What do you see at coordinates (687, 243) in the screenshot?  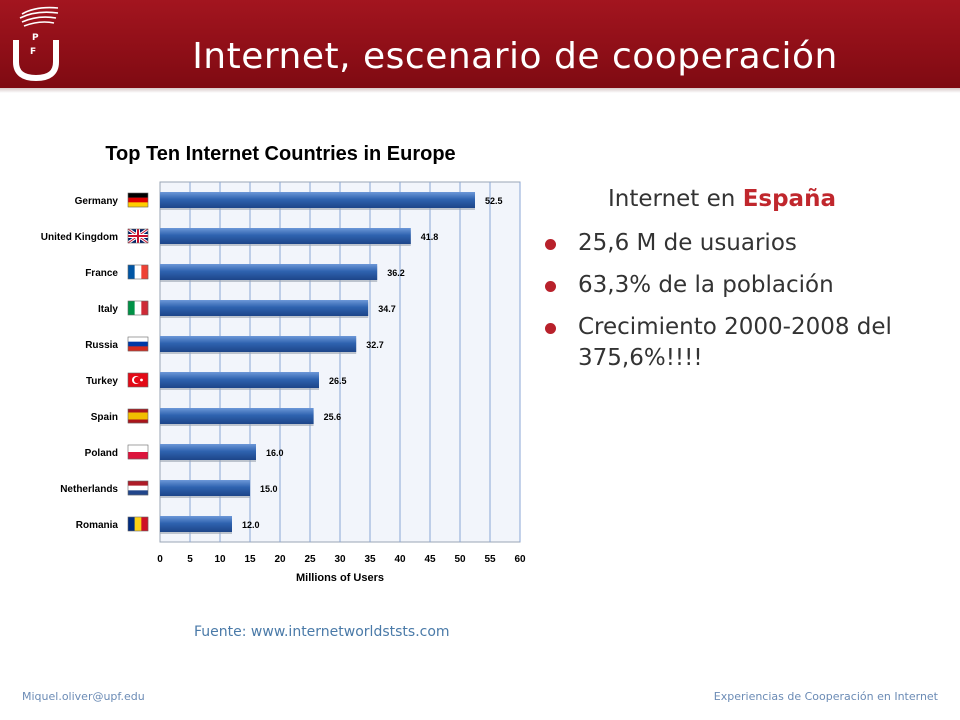 I see `bullet-text: 25,6 M de usuarios` at bounding box center [687, 243].